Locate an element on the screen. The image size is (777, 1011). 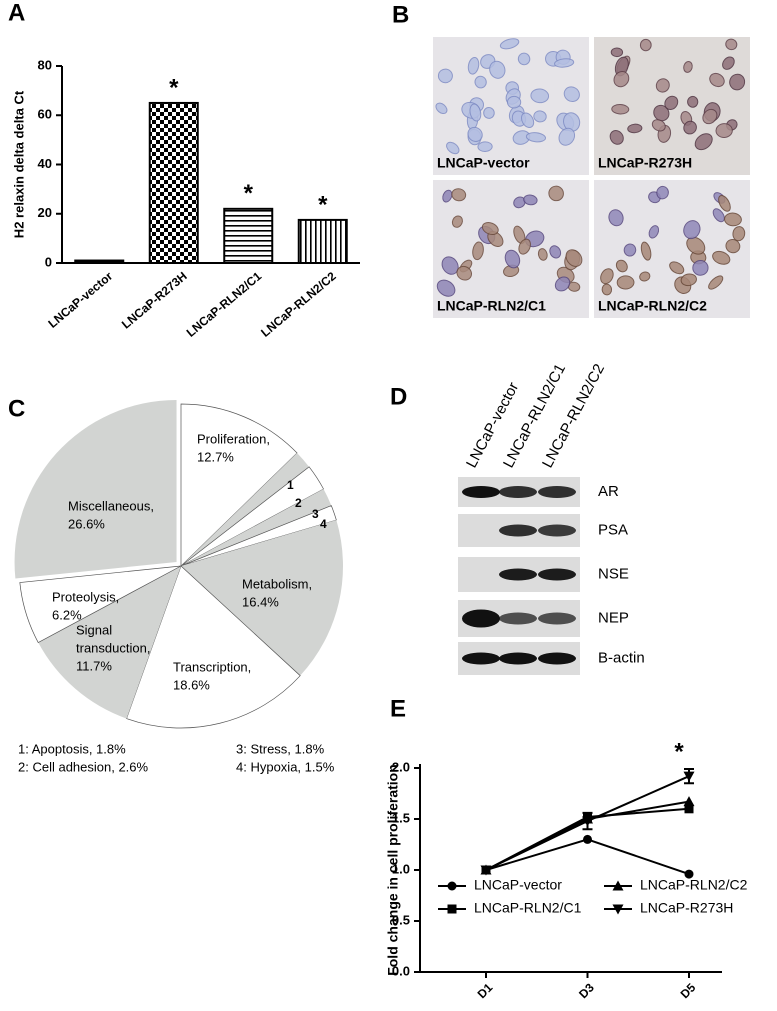
micrograph-label: LNCaP-R273H is located at coordinates (645, 163).